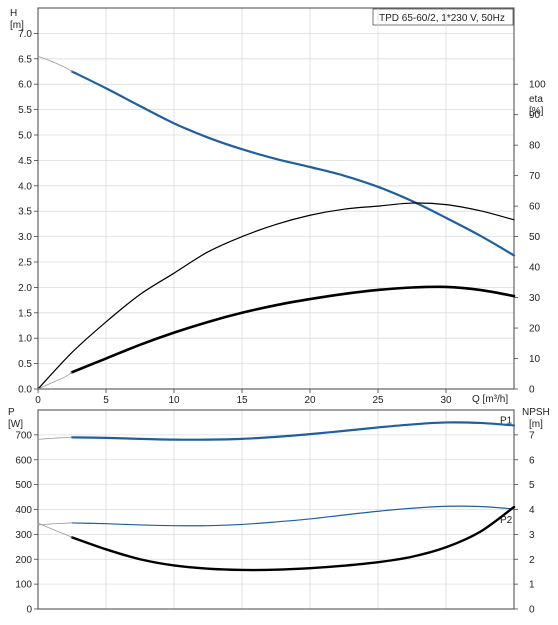 This screenshot has height=625, width=558. What do you see at coordinates (25, 237) in the screenshot?
I see `top-ytick-label: 3.0` at bounding box center [25, 237].